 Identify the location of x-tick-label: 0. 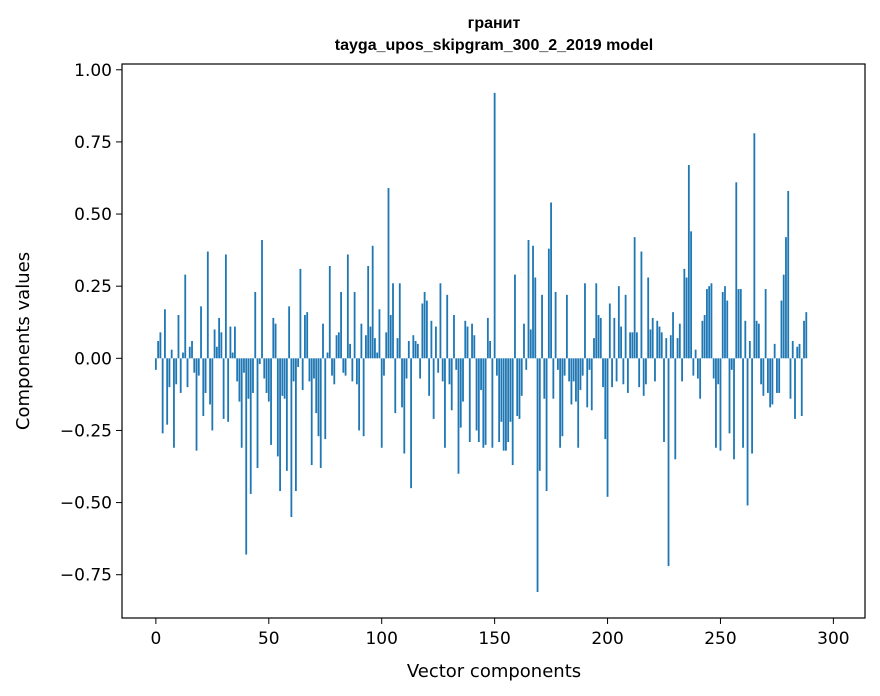
(155, 639).